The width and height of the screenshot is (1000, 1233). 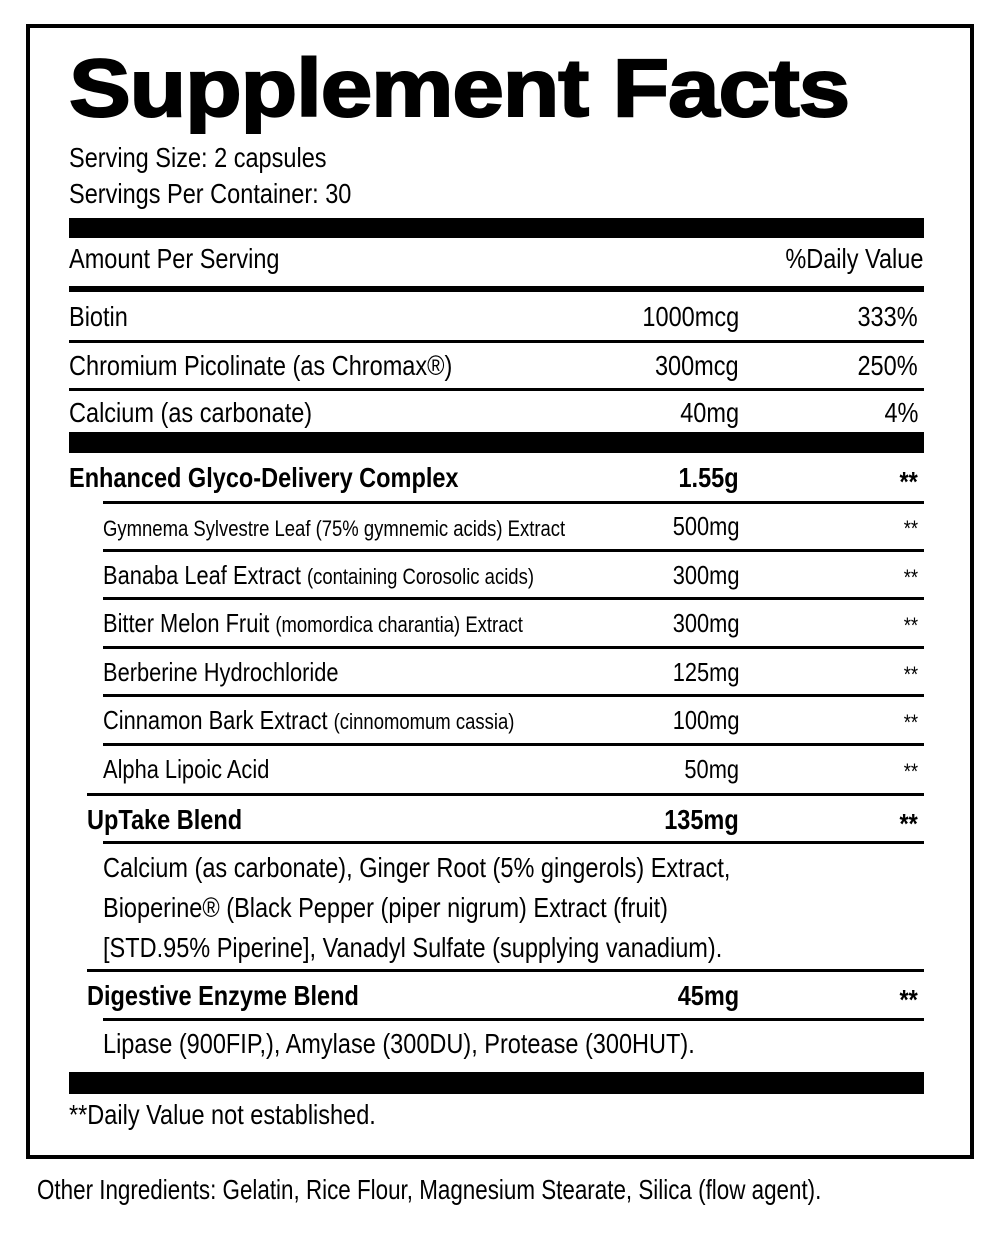 What do you see at coordinates (459, 88) in the screenshot?
I see `panel-title: Supplement Facts` at bounding box center [459, 88].